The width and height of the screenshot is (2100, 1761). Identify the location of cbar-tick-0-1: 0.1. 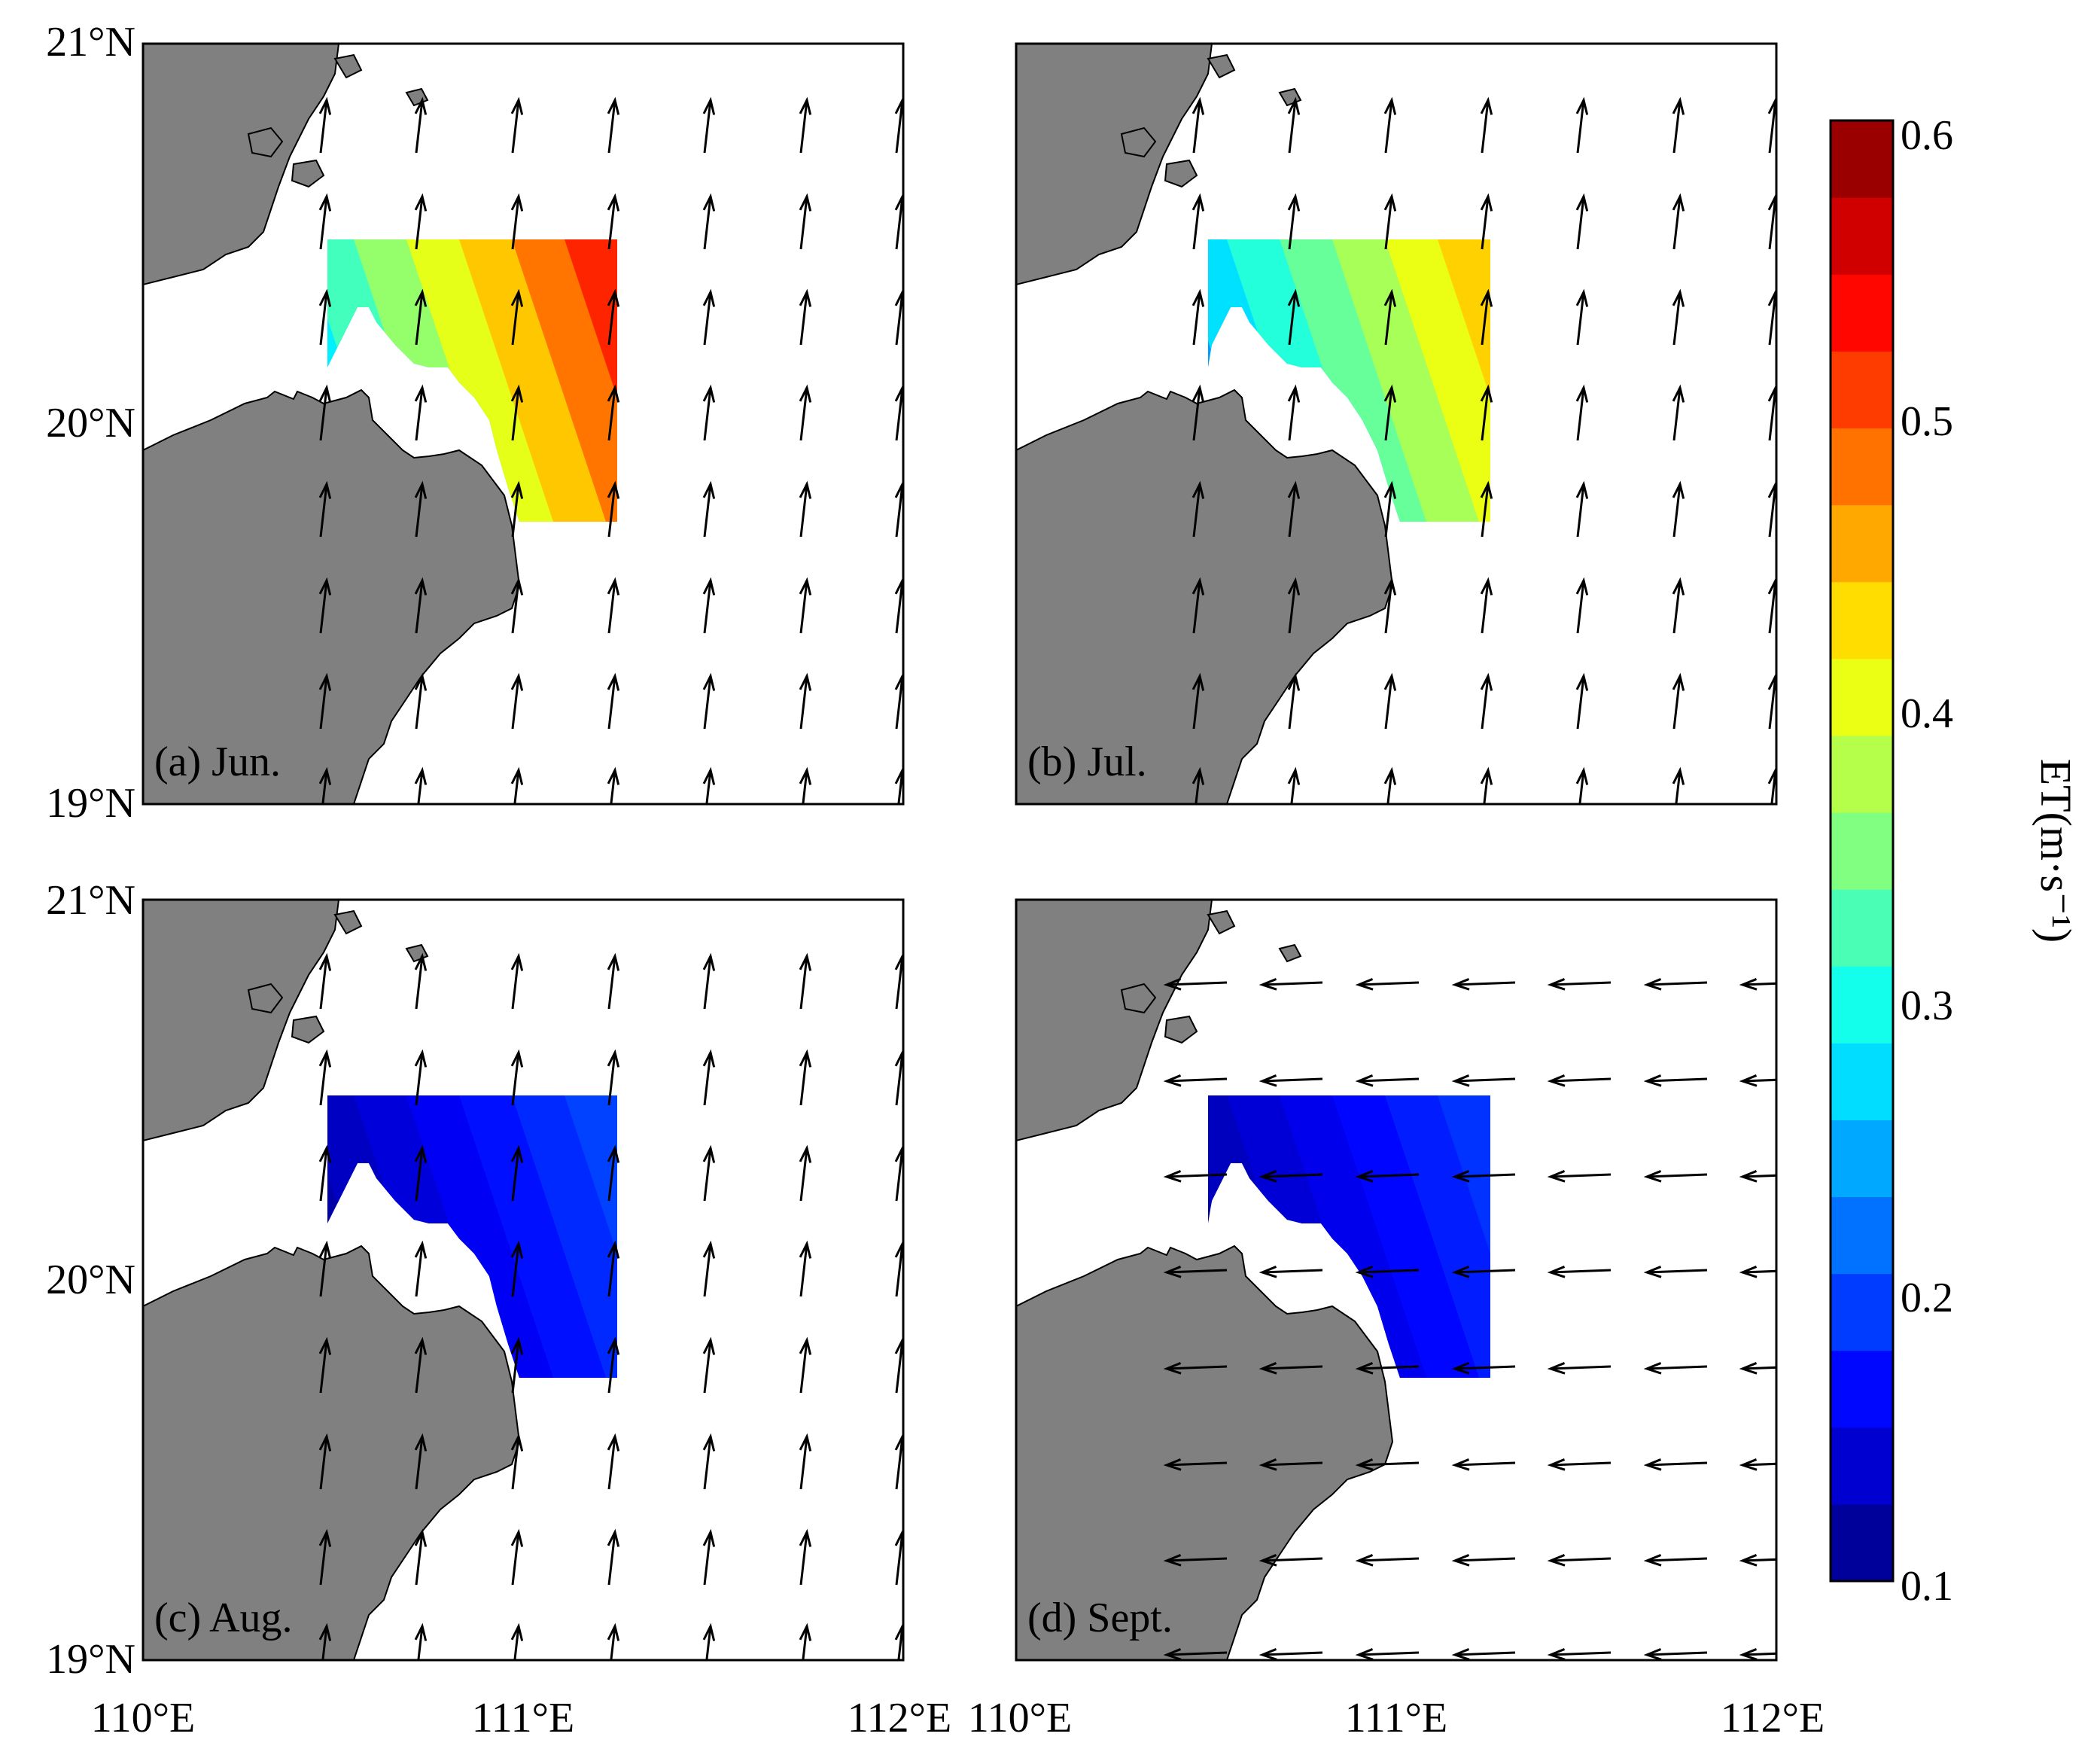
(1927, 1587).